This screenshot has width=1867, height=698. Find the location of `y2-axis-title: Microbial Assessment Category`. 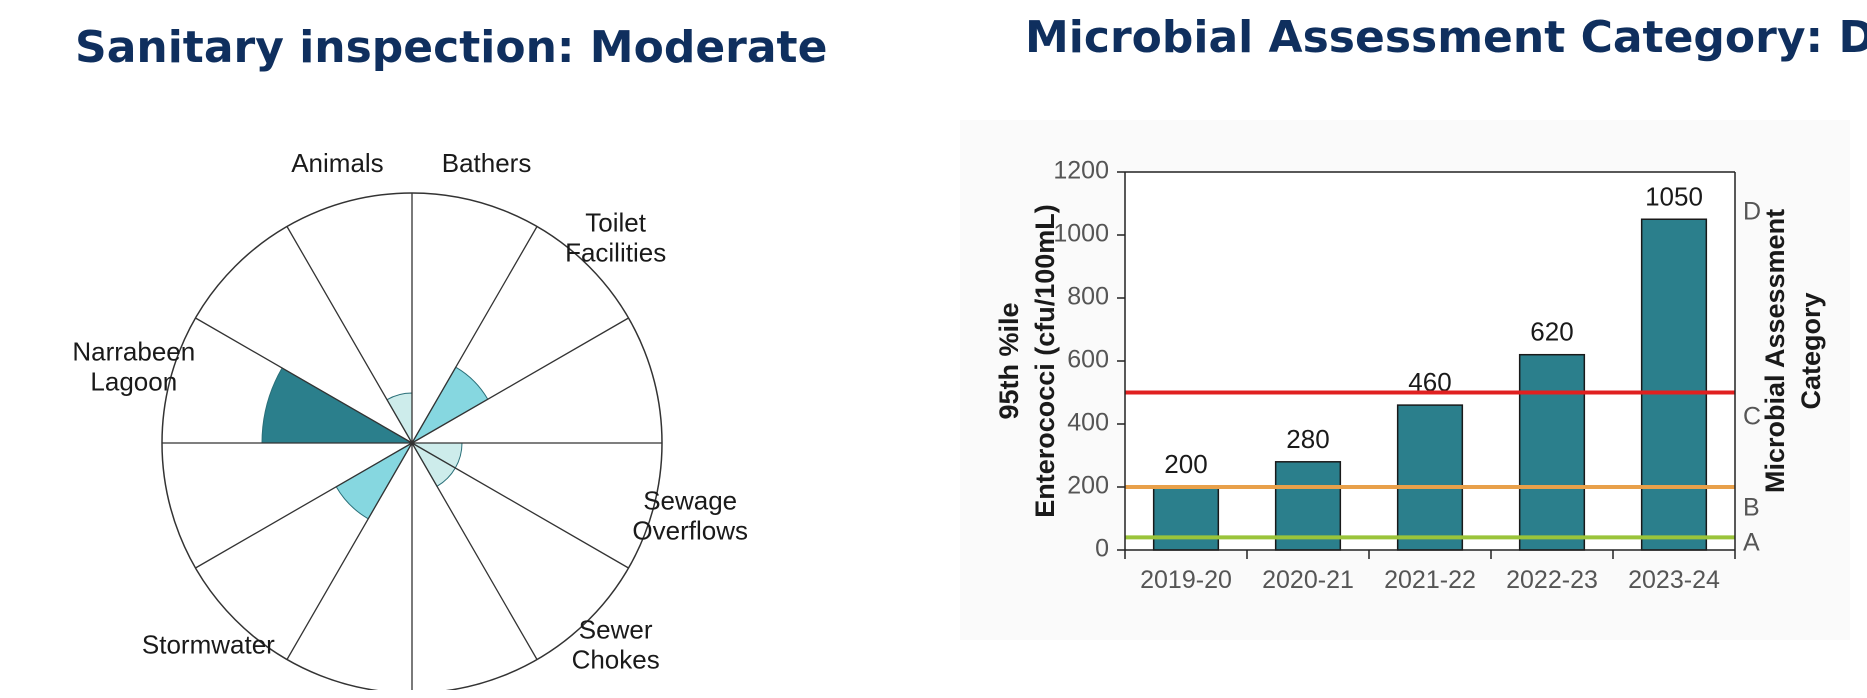

y2-axis-title: Microbial Assessment Category is located at coordinates (1793, 351).